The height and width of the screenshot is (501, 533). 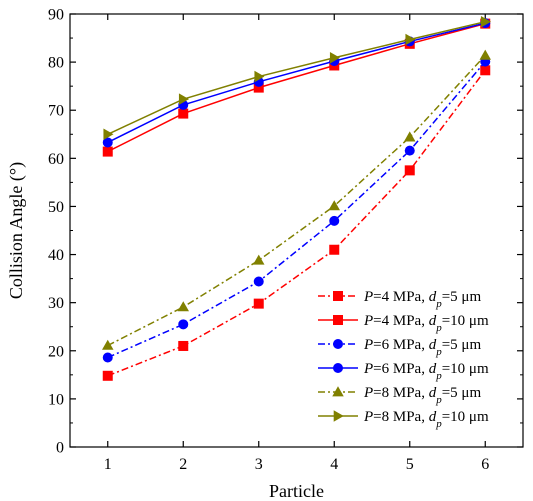 I want to click on y-tick-label: 80, so click(x=56, y=63).